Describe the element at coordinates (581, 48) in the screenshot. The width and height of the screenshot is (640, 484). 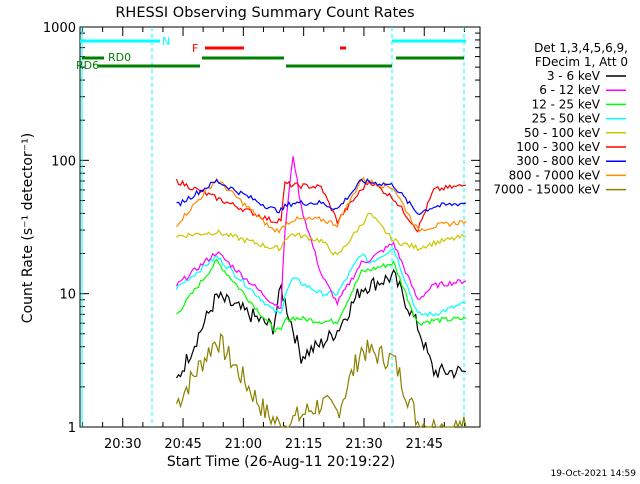
I see `legend-header-line-1: Det 1,3,4,5,6,9,` at that location.